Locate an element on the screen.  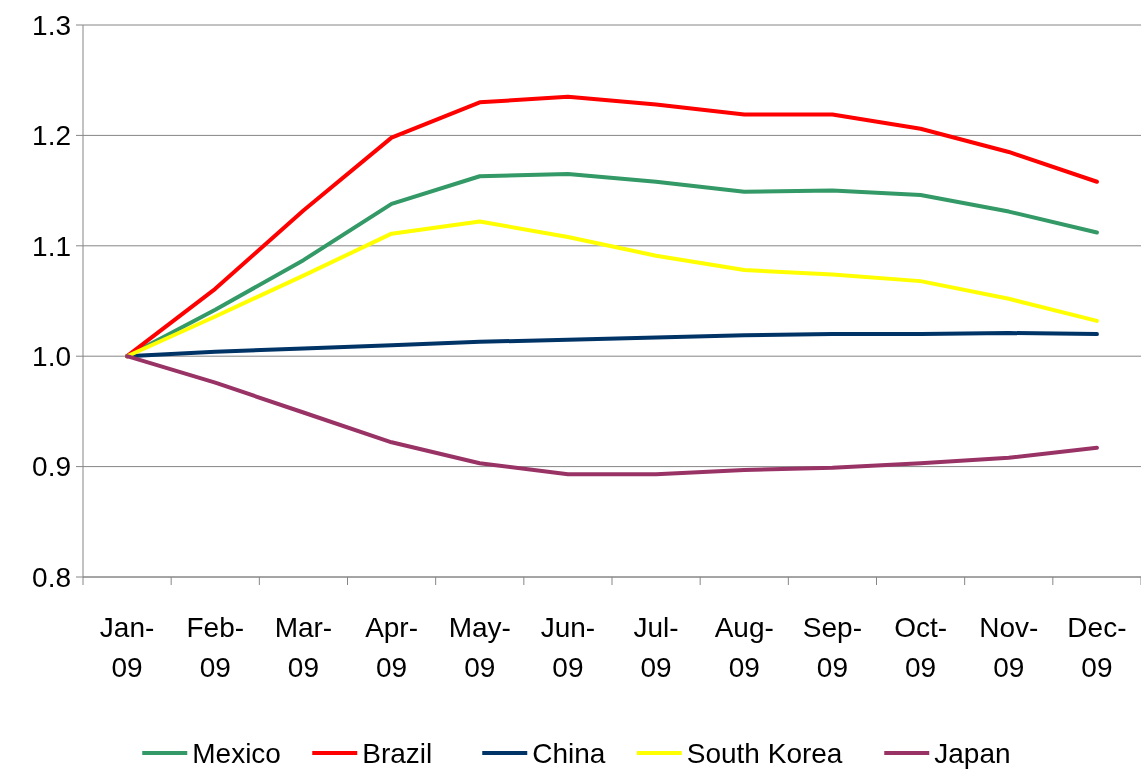
x-tick-label: Aug-09 is located at coordinates (744, 647).